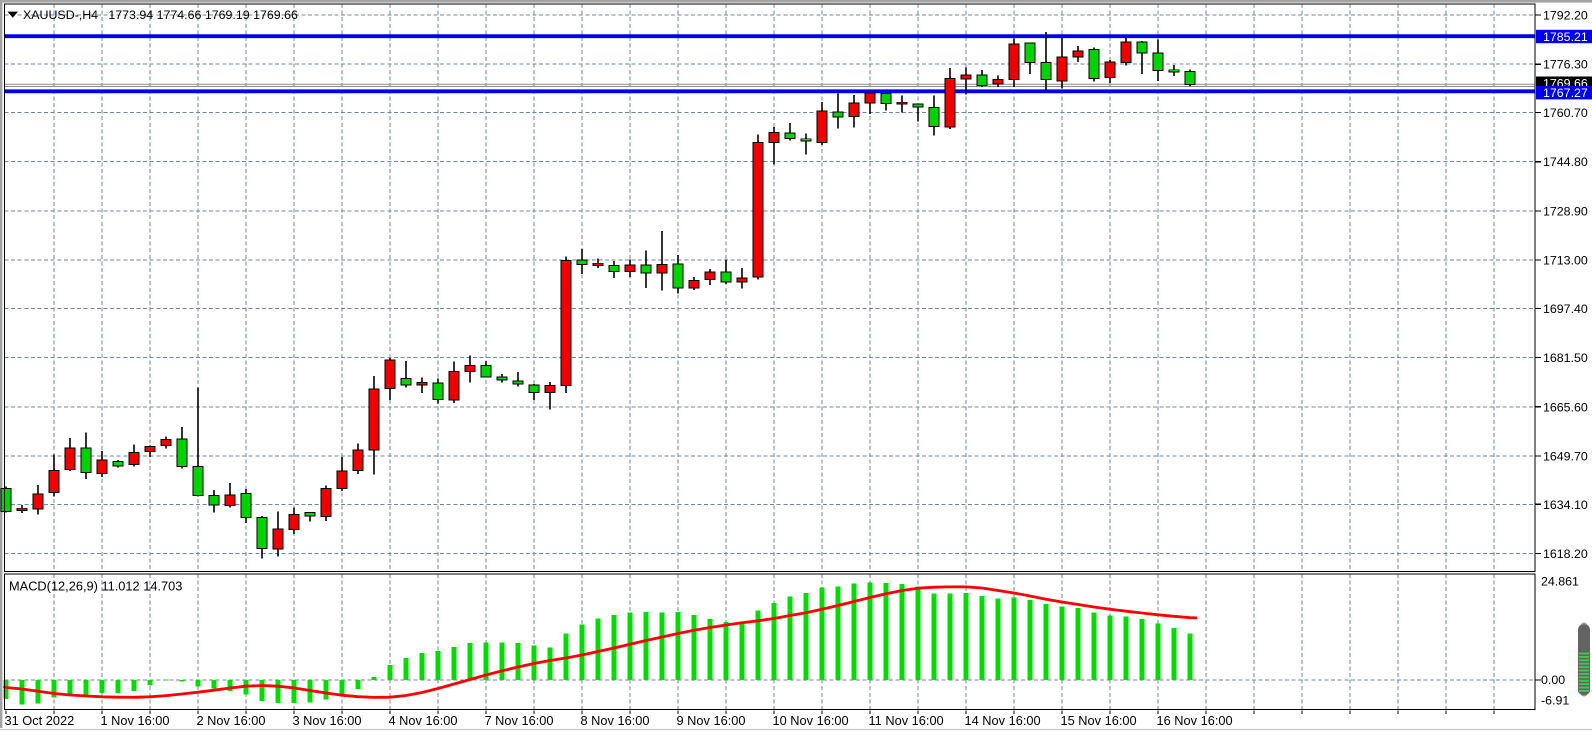  I want to click on svg-text: MACD(12,26,9) 11.012 14.703, so click(95, 586).